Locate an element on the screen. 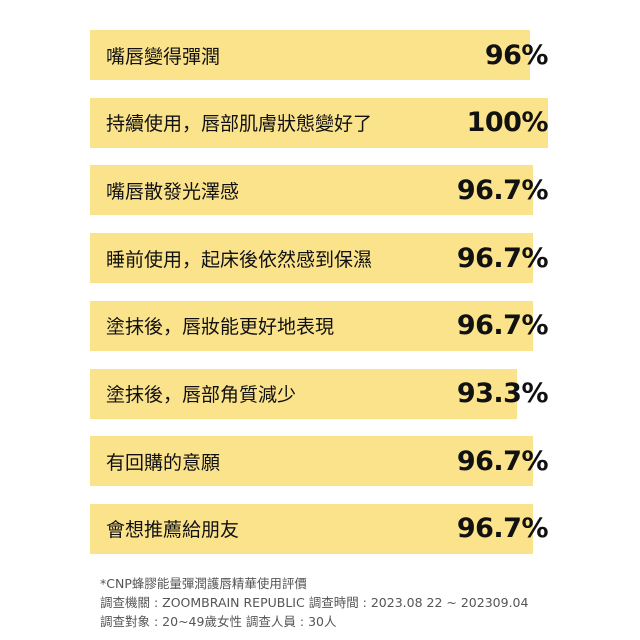  bar-value-label: 96% is located at coordinates (516, 55).